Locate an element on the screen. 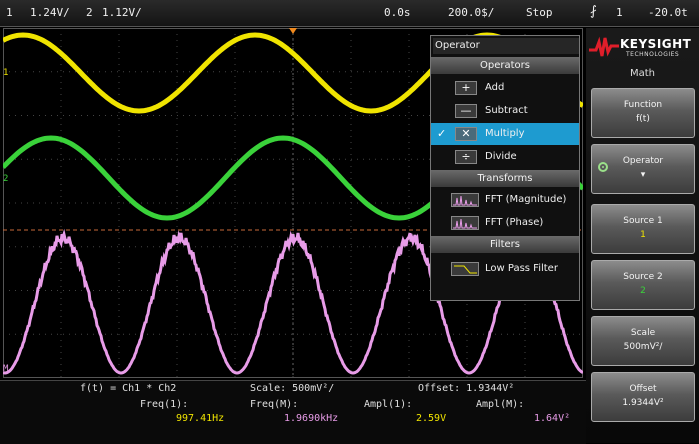 This screenshot has height=444, width=699. menu-item-divide: ÷ Divide is located at coordinates (505, 157).